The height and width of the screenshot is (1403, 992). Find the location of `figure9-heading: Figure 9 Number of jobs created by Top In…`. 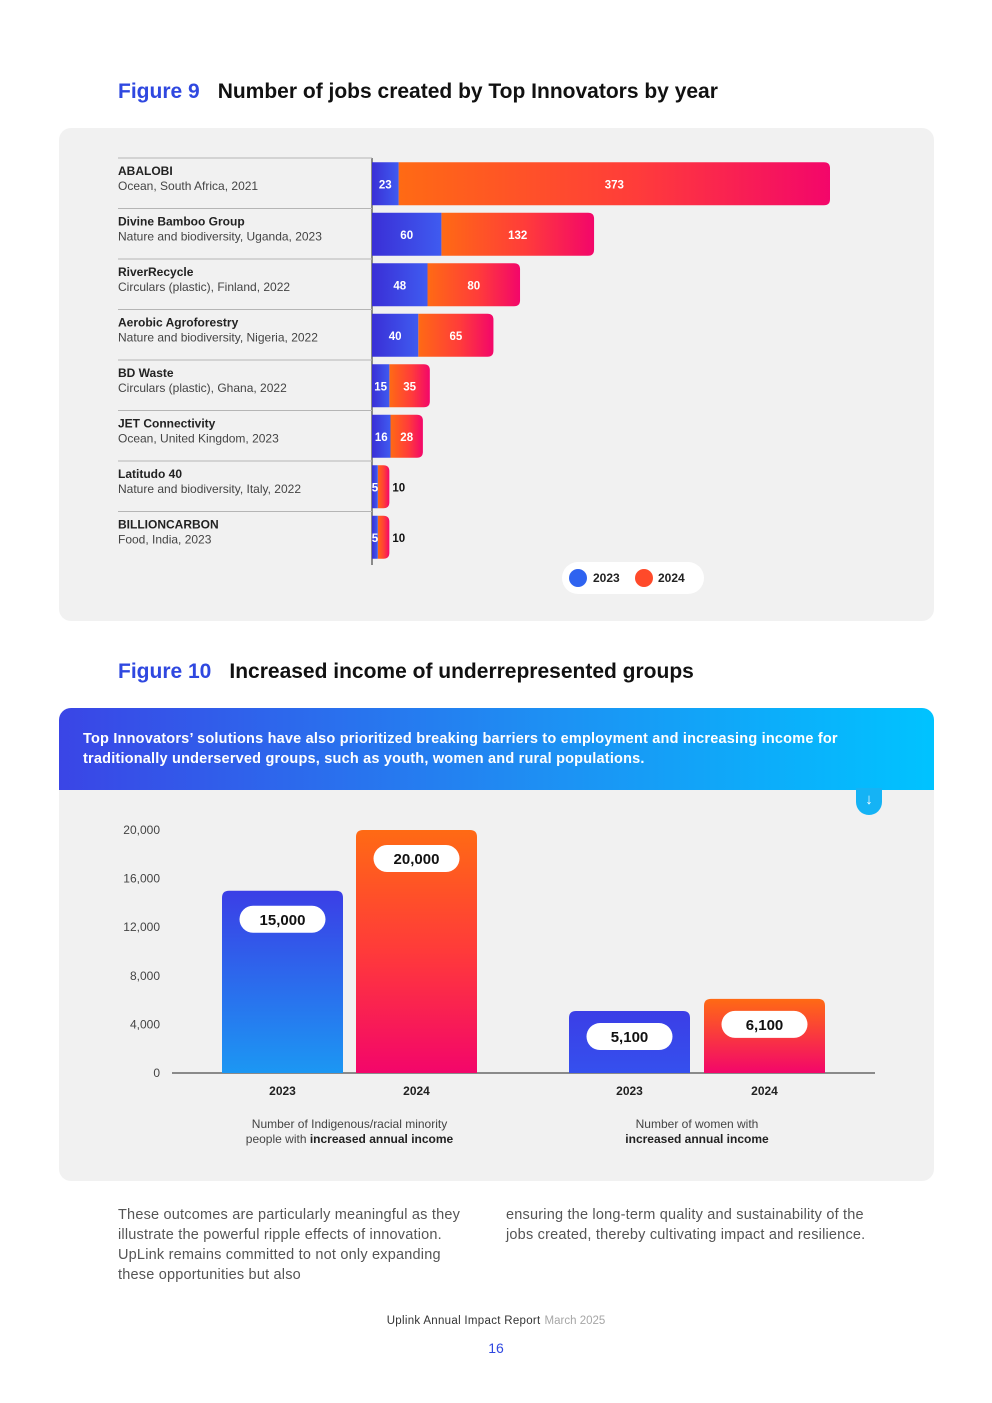

figure9-heading: Figure 9 Number of jobs created by Top In… is located at coordinates (418, 92).